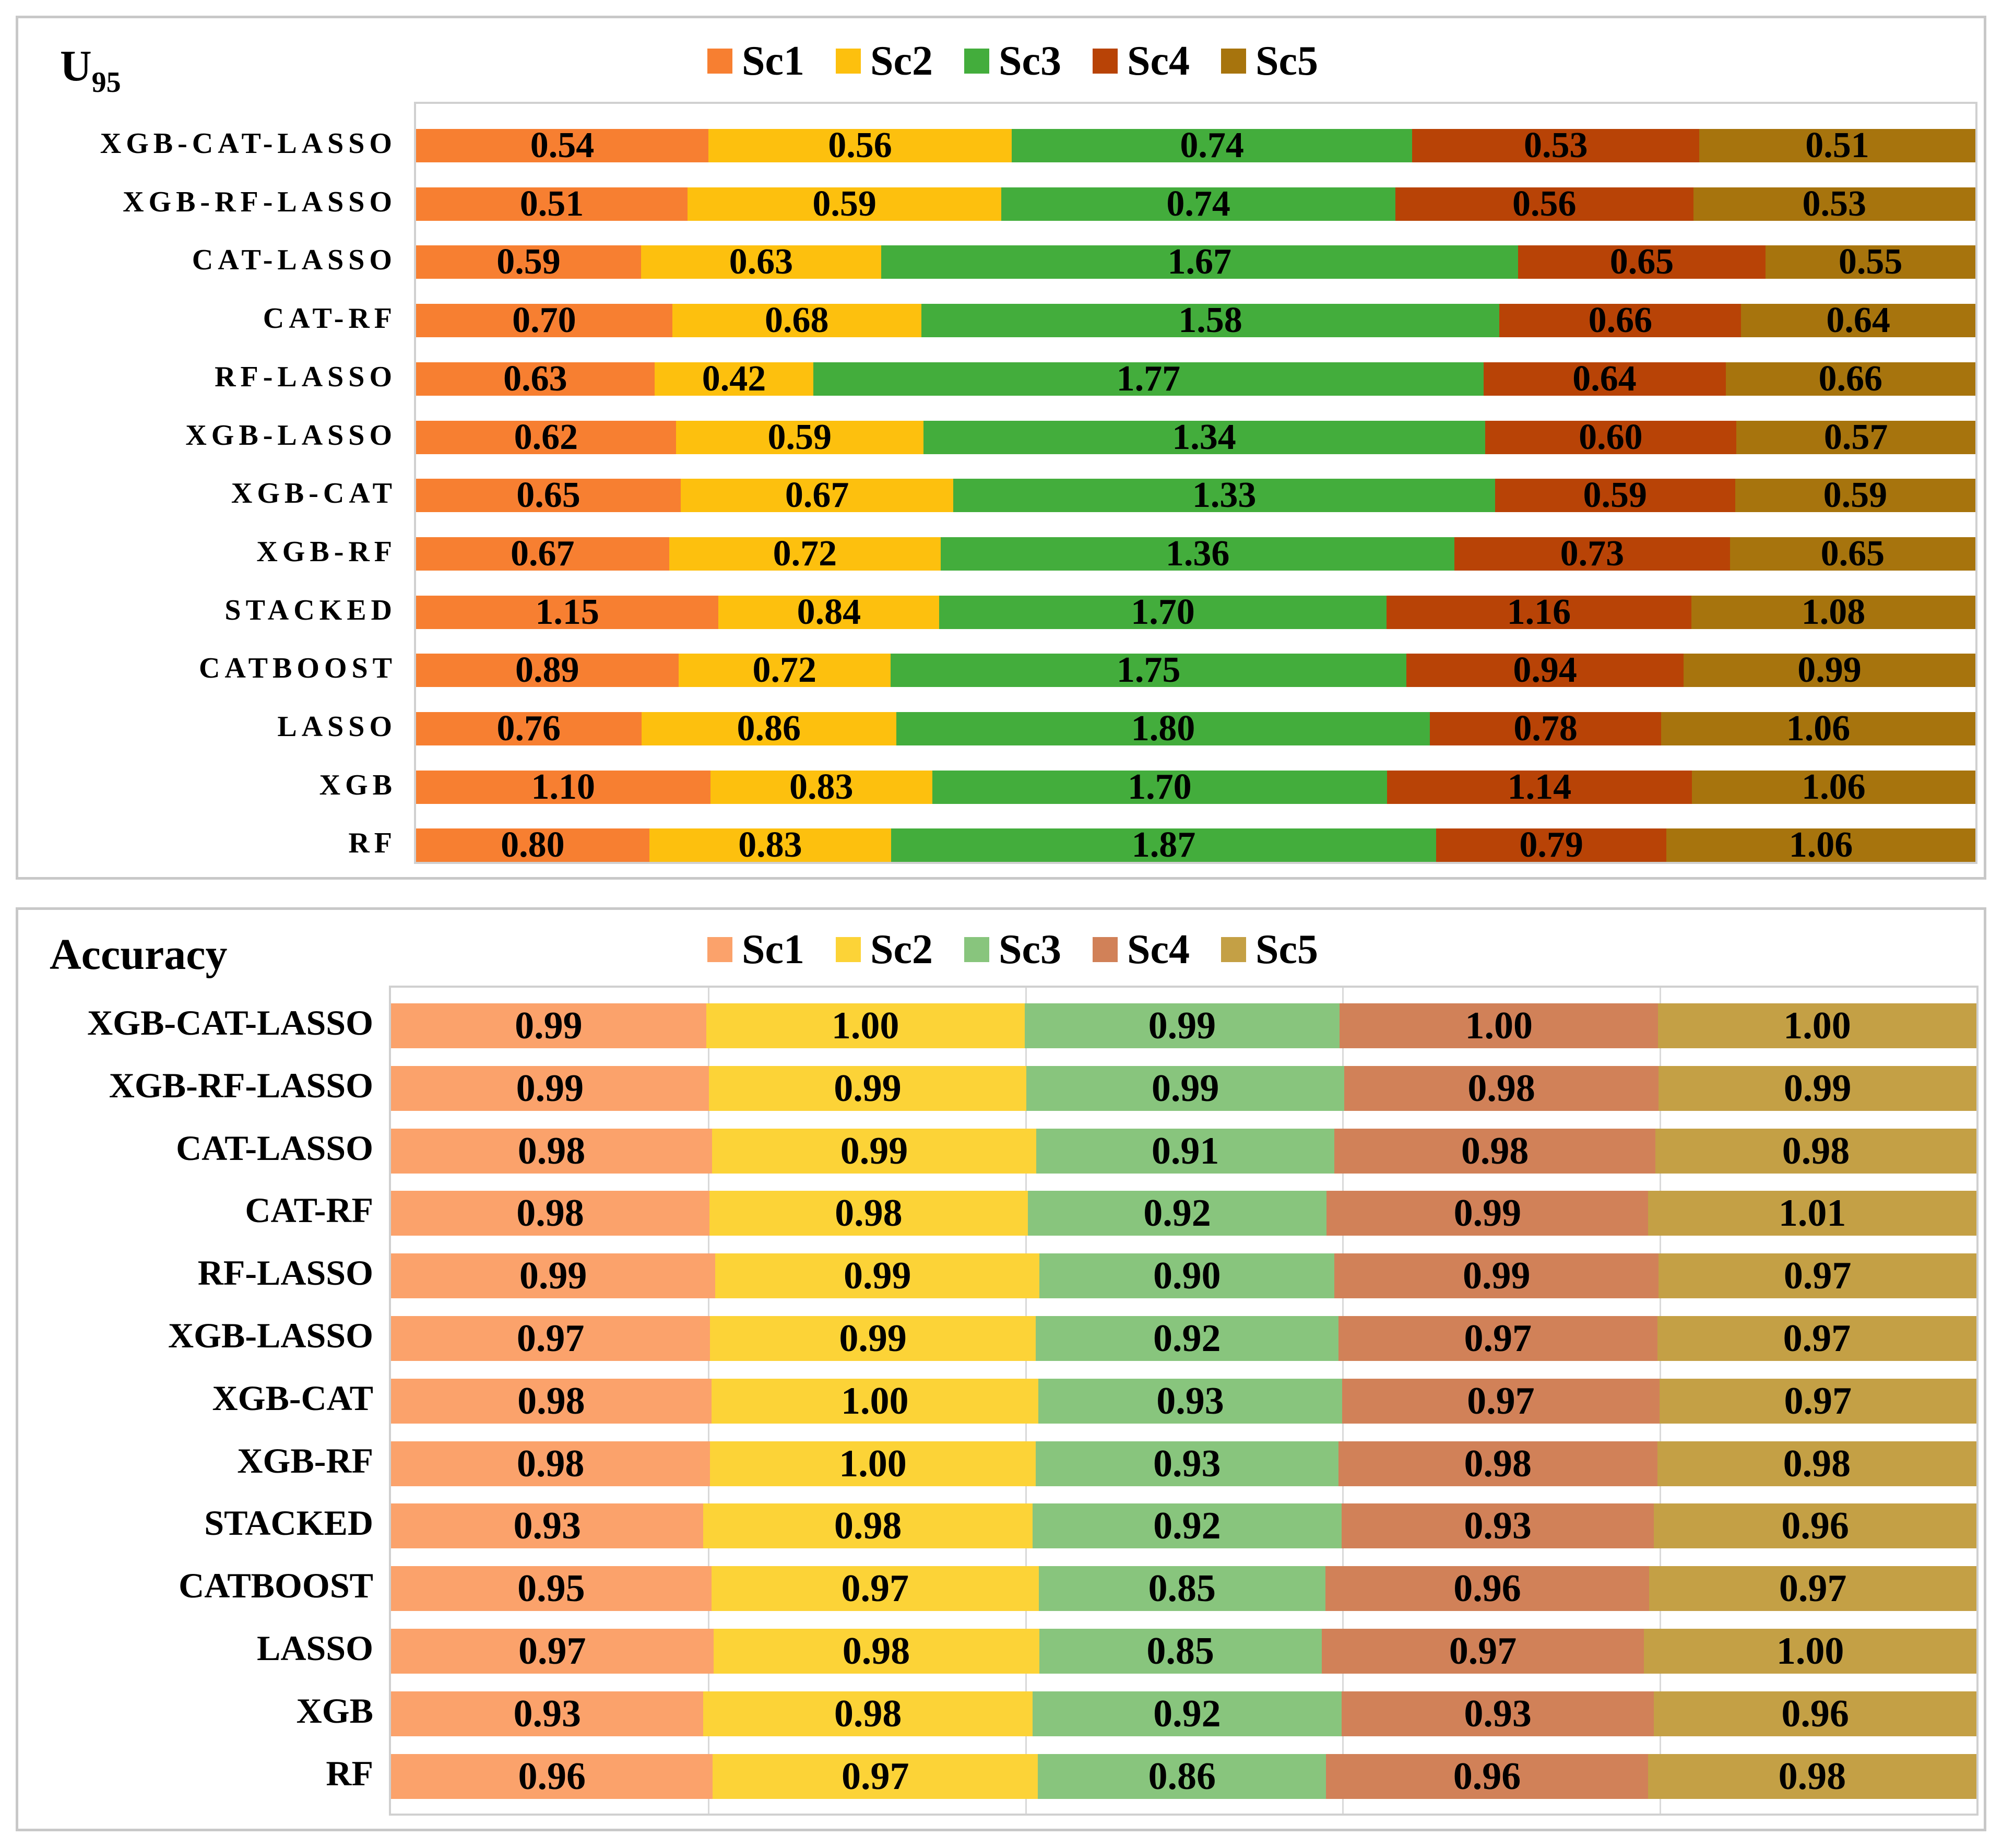 The width and height of the screenshot is (2002, 1848). I want to click on accuracy-chart-title: Accuracy, so click(139, 954).